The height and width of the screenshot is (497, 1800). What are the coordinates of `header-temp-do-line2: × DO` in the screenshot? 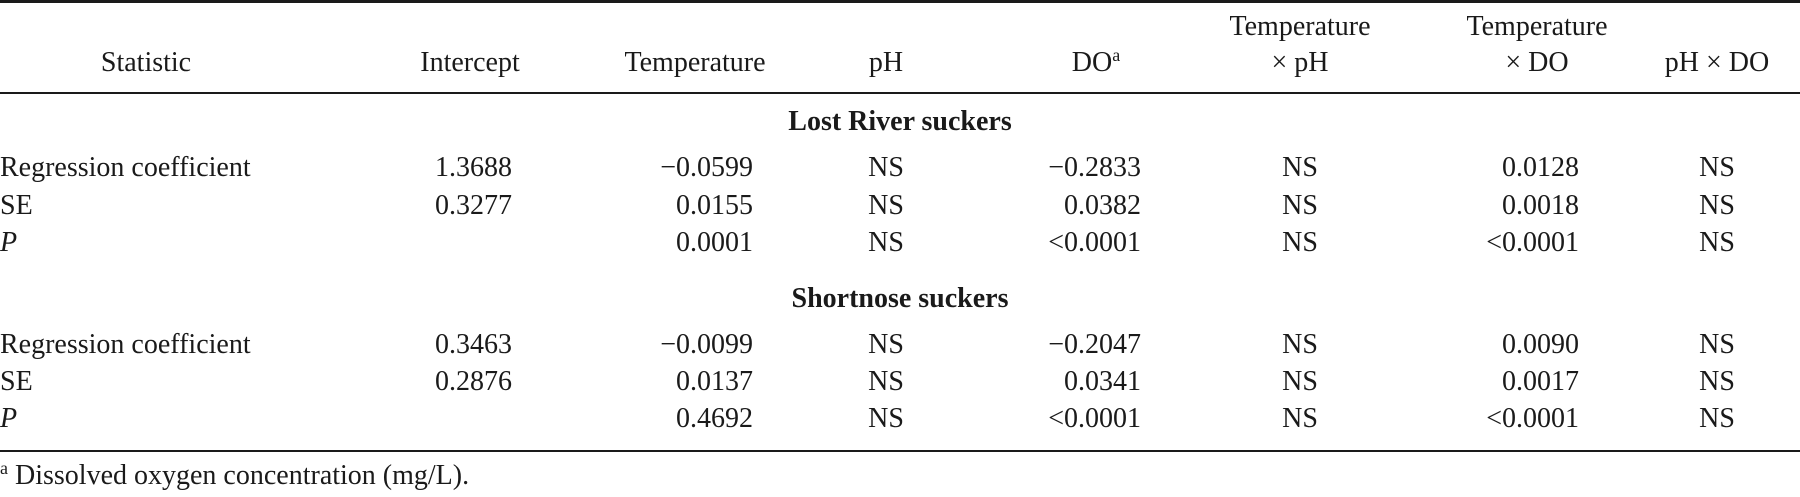 It's located at (1537, 62).